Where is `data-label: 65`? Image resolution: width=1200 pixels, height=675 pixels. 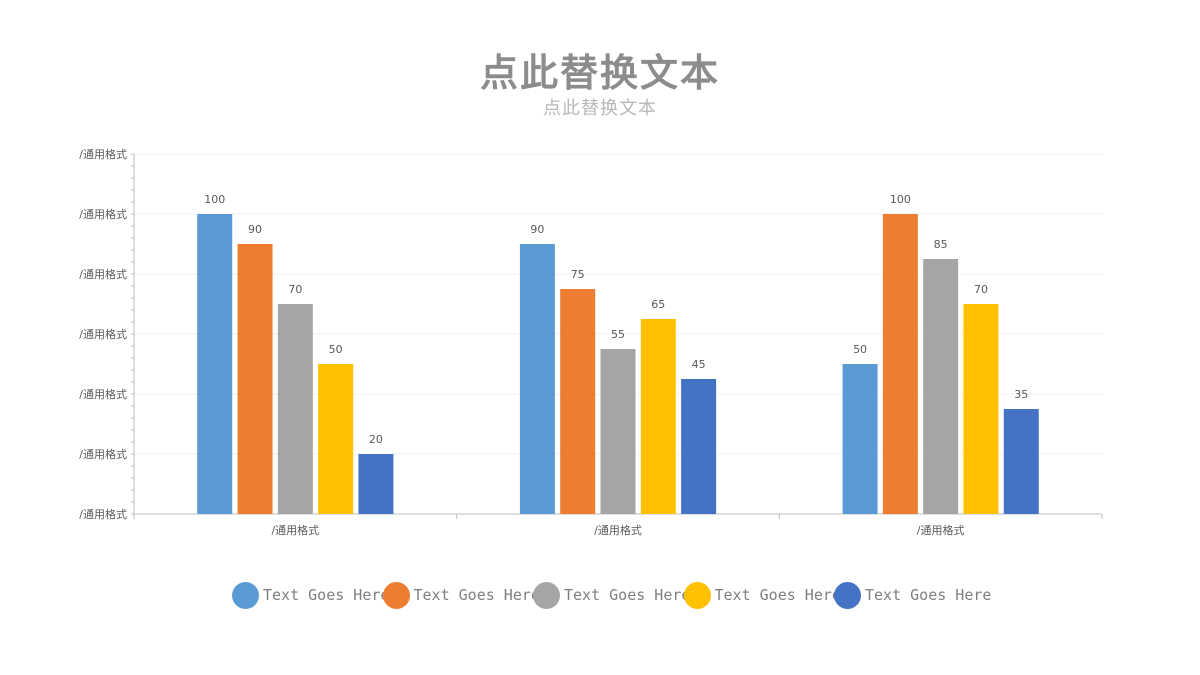
data-label: 65 is located at coordinates (658, 304).